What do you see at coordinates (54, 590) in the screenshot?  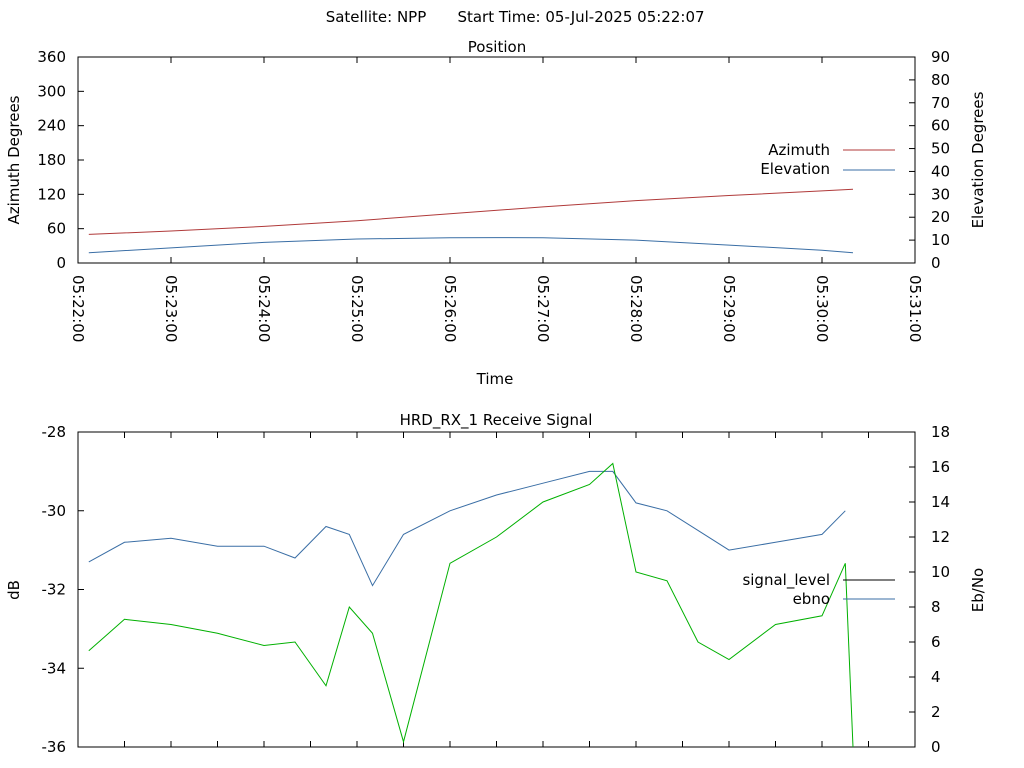 I see `y-tick-label: -32` at bounding box center [54, 590].